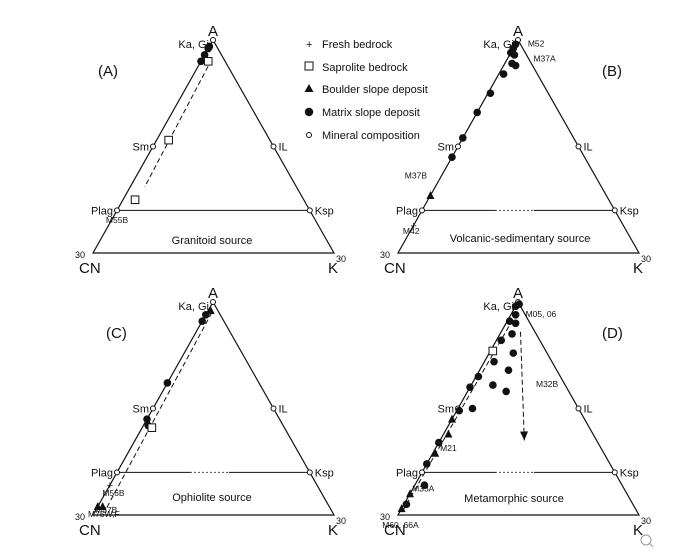 Image resolution: width=675 pixels, height=554 pixels. What do you see at coordinates (108, 71) in the screenshot?
I see `panel-label: (A)` at bounding box center [108, 71].